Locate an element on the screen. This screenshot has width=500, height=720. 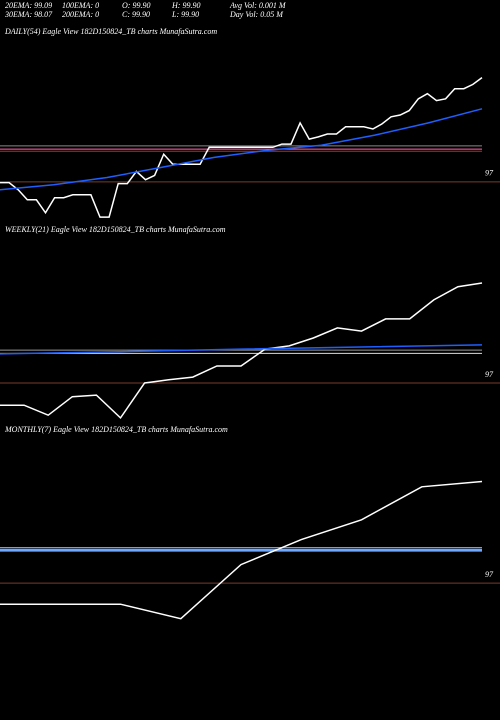
header-stat: C: 99.90 is located at coordinates (136, 14).